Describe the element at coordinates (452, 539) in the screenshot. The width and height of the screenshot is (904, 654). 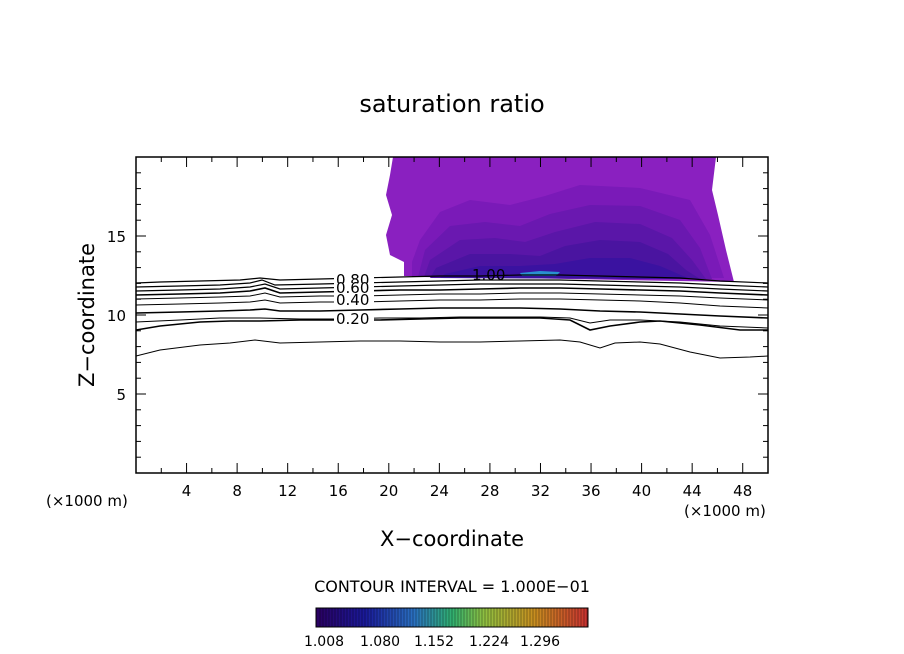
I see `x-axis-label: X−coordinate` at that location.